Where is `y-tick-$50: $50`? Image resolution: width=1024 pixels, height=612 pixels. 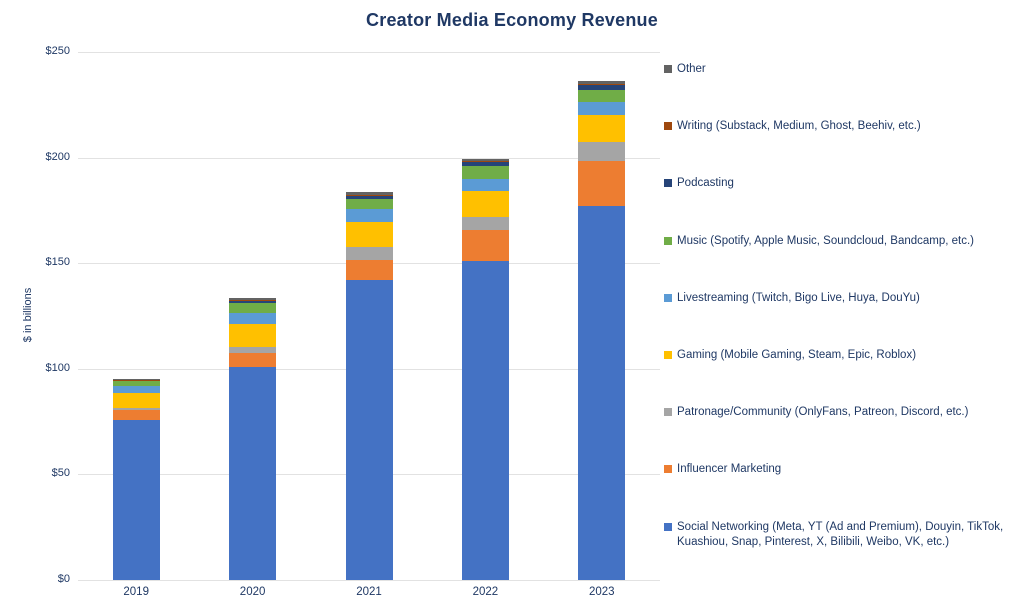
y-tick-$50: $50 is located at coordinates (60, 473).